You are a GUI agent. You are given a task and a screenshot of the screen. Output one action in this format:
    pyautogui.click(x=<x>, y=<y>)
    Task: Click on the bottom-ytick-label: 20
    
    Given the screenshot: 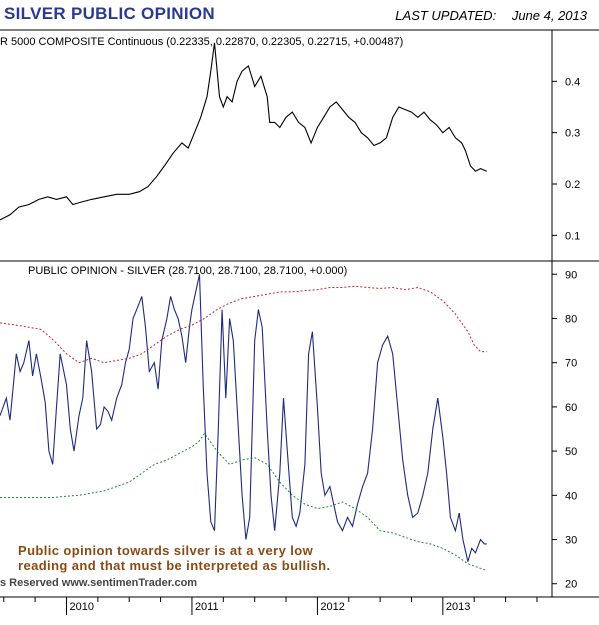 What is the action you would take?
    pyautogui.click(x=571, y=585)
    